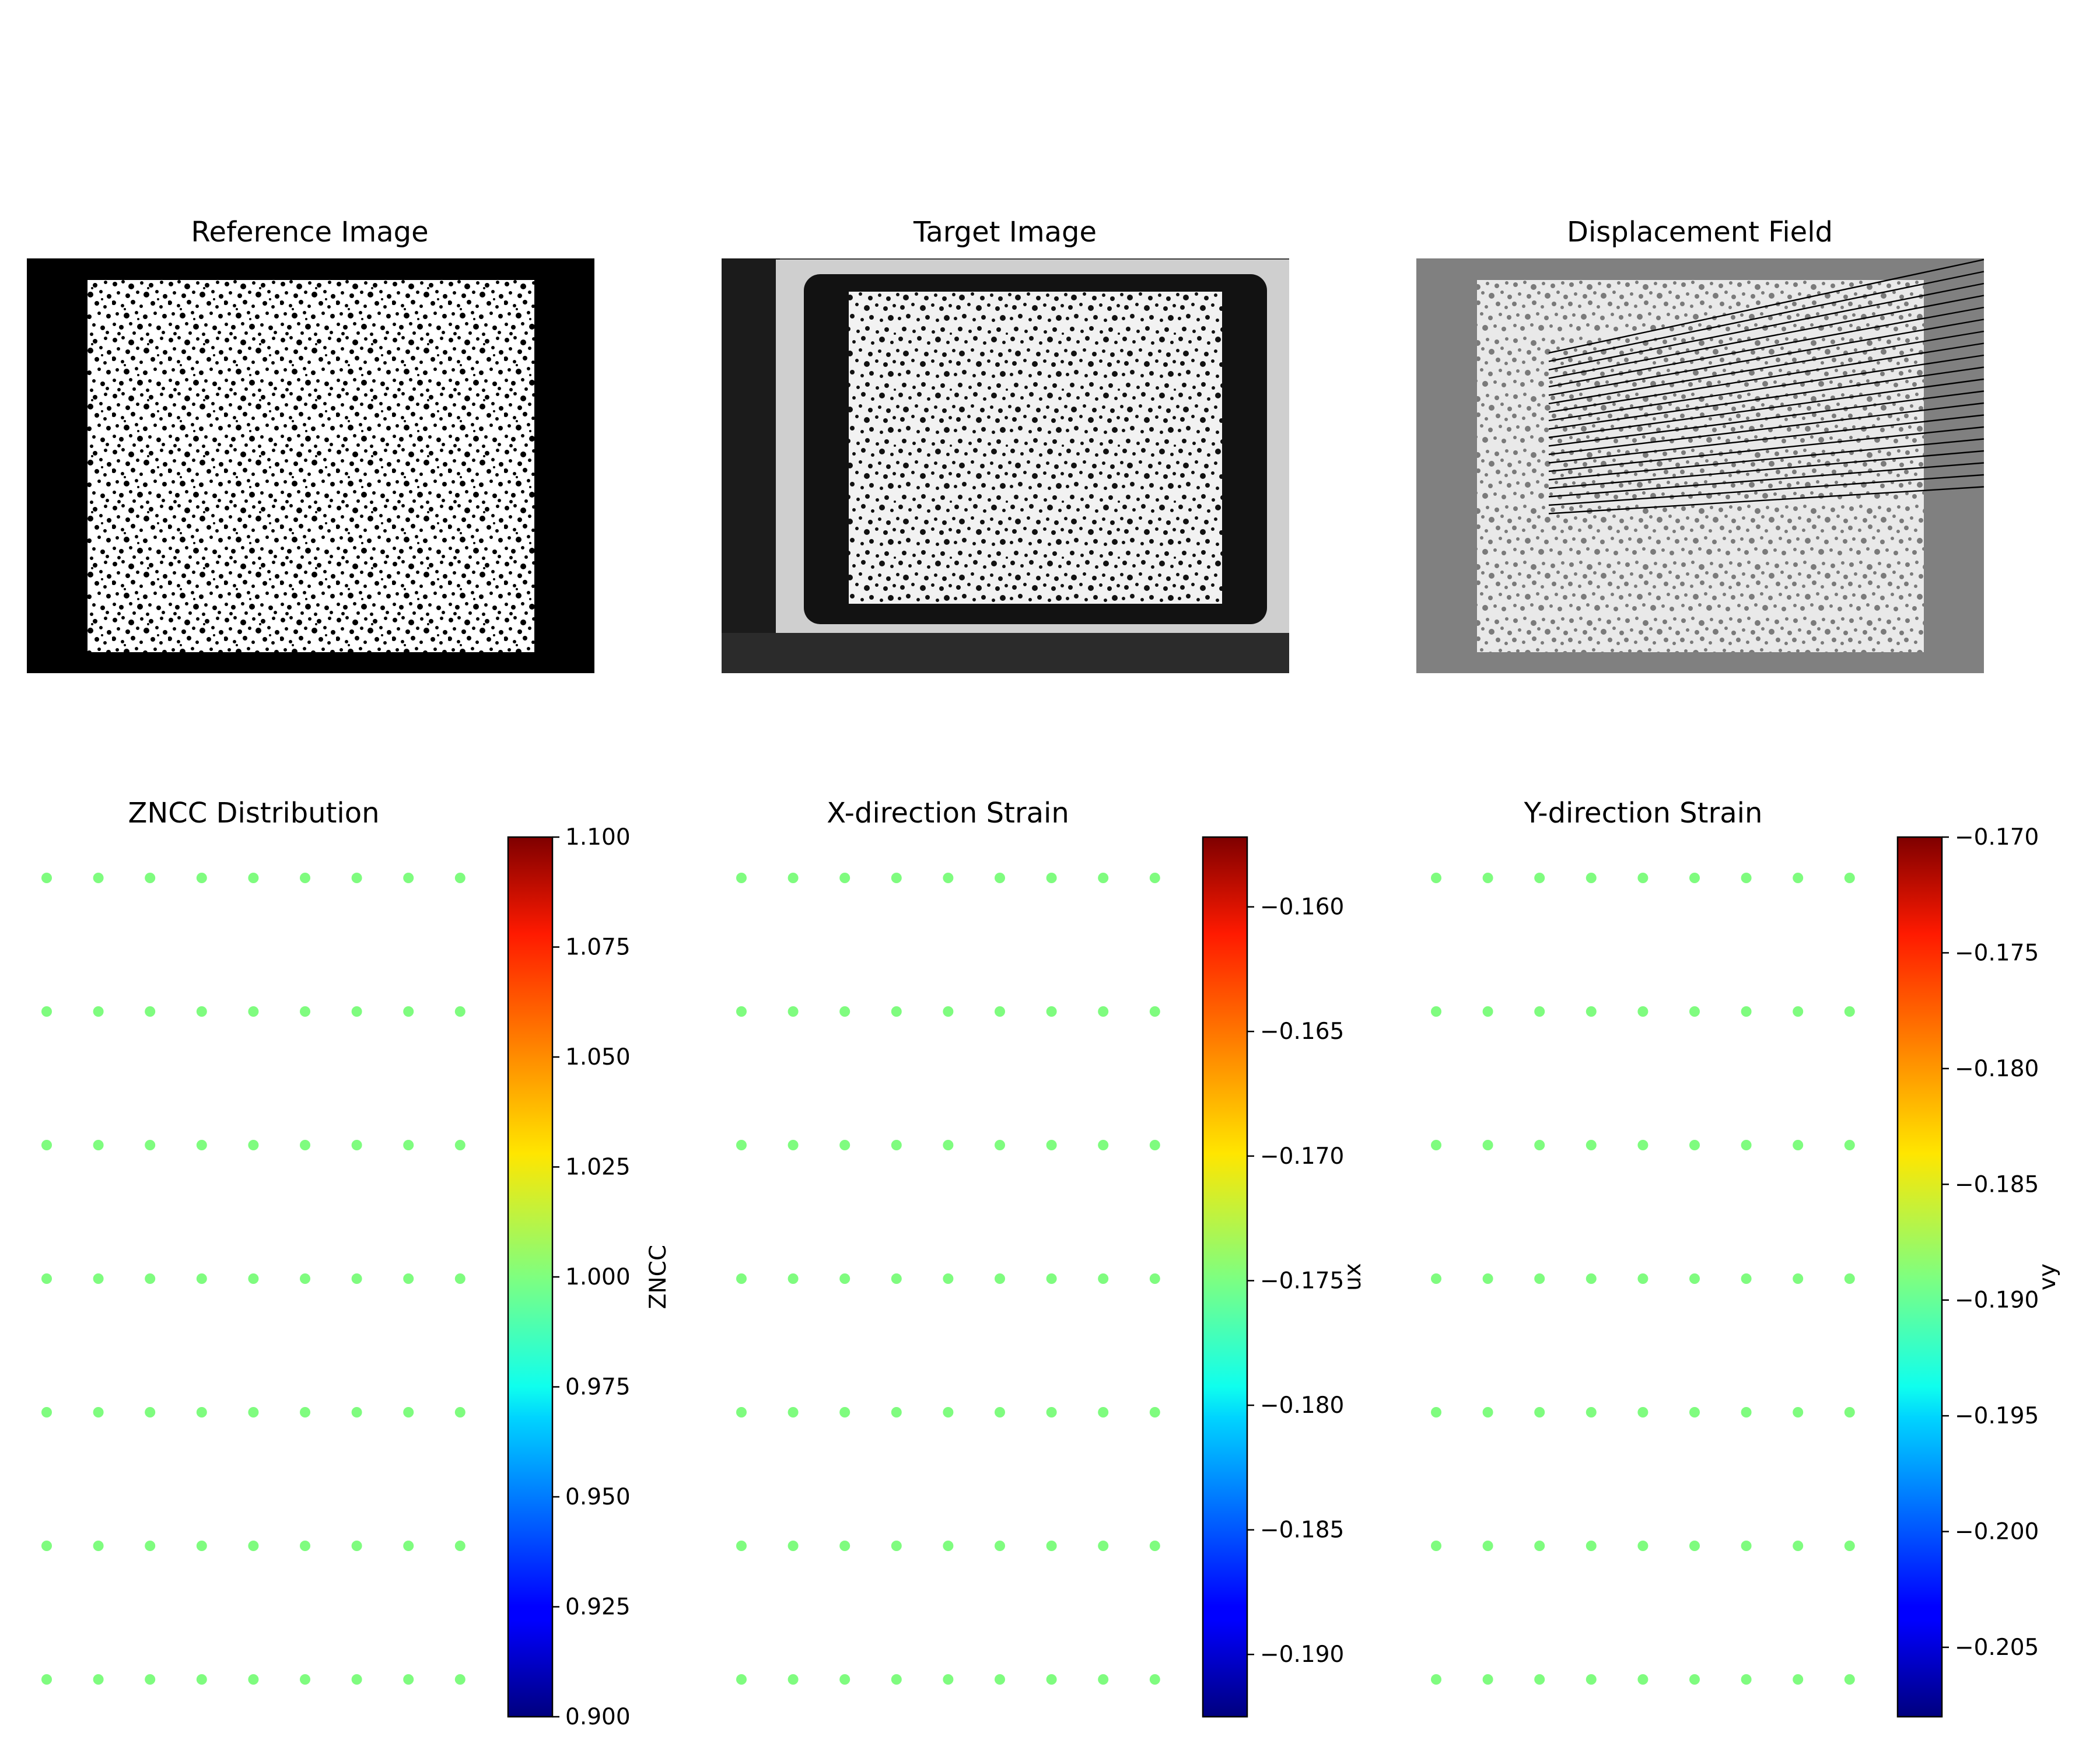 The height and width of the screenshot is (1750, 2100). Describe the element at coordinates (1005, 653) in the screenshot. I see `target-table-bottom` at that location.